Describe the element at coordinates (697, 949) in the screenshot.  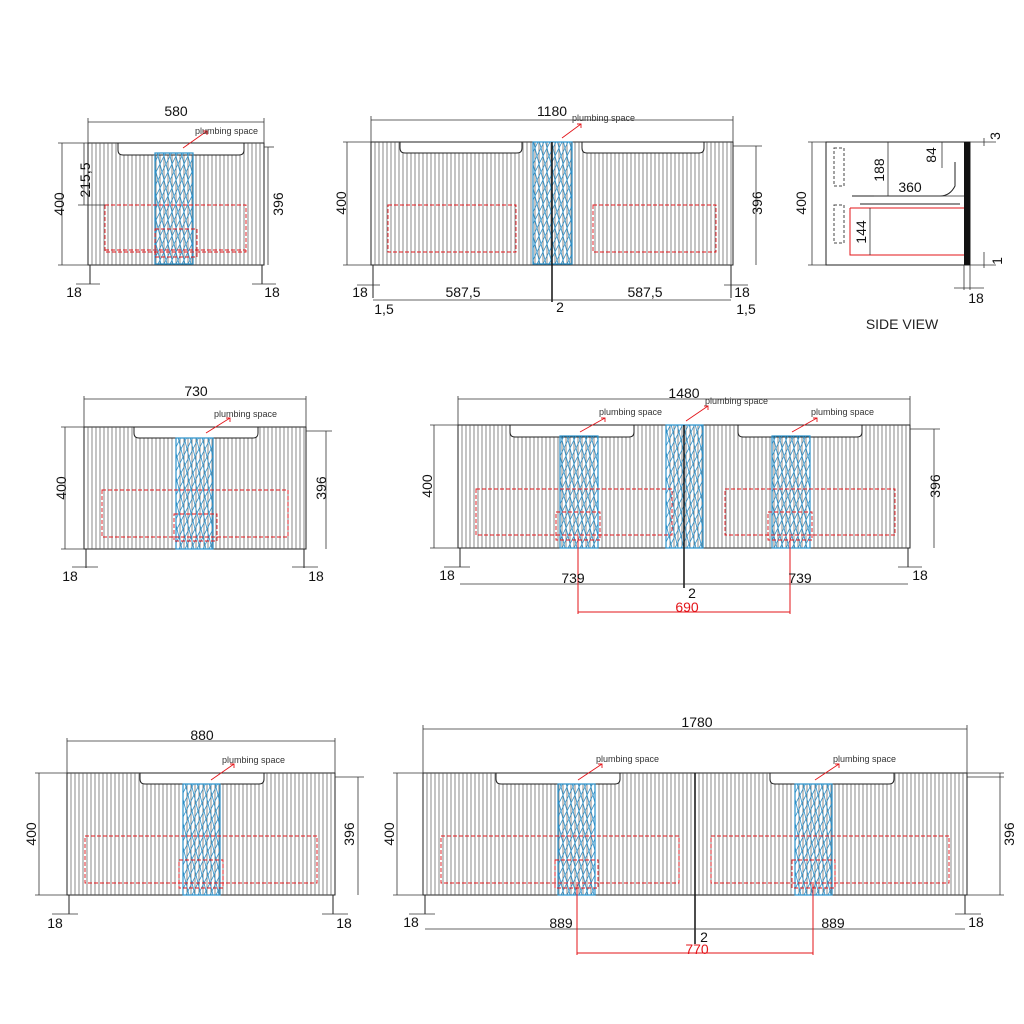
I see `basin-span-dimension: 770` at that location.